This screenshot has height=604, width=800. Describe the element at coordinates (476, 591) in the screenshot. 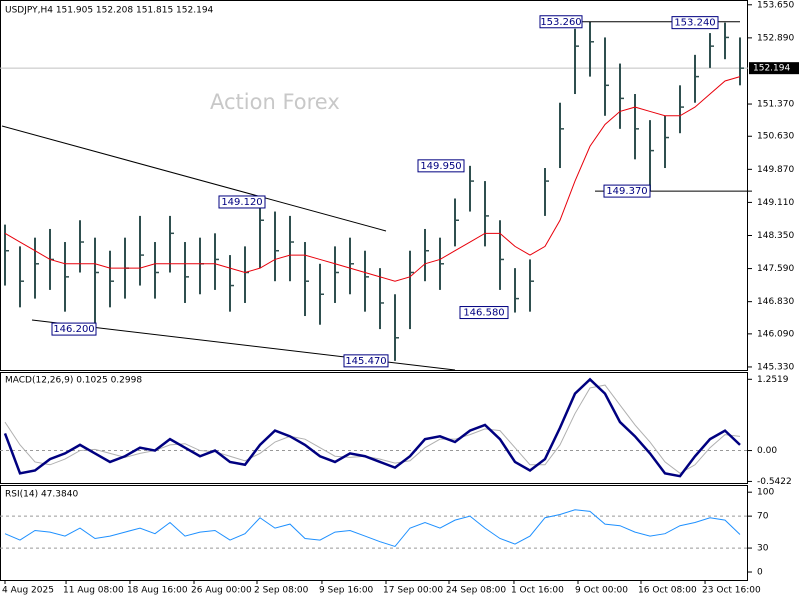

I see `x-tick-label: 24 Sep 08:00` at that location.